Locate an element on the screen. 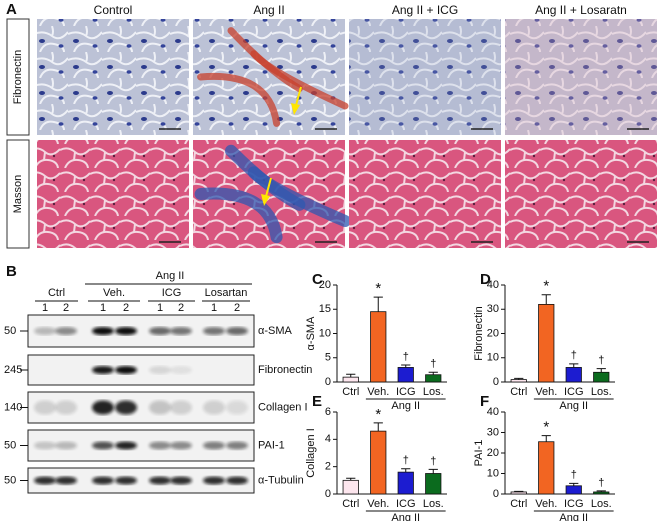 The width and height of the screenshot is (660, 521). x-tick-label: Ctrl is located at coordinates (350, 504).